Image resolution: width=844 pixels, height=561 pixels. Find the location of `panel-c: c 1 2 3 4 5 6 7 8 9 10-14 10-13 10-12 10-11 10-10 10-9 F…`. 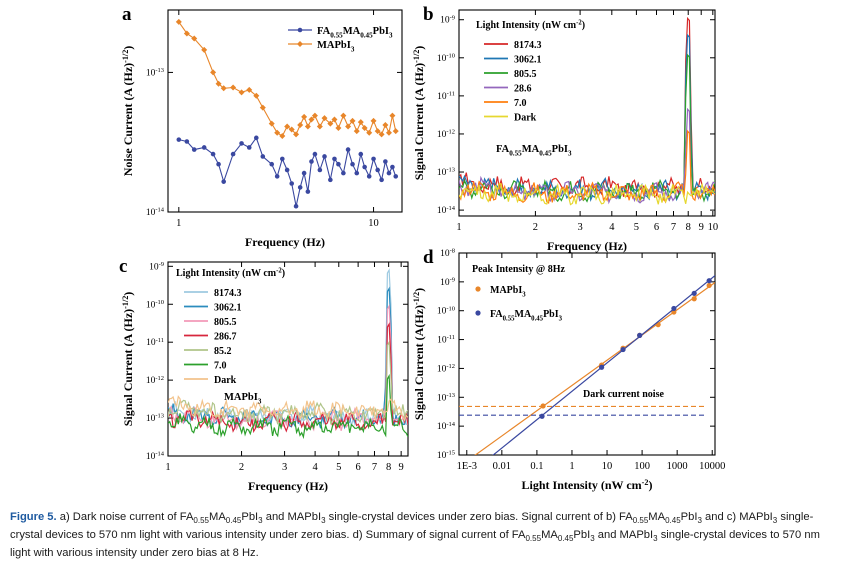

panel-c: c 1 2 3 4 5 6 7 8 9 10-14 10-13 10-12 10-11 10-10 10-9 F… is located at coordinates (264, 374).